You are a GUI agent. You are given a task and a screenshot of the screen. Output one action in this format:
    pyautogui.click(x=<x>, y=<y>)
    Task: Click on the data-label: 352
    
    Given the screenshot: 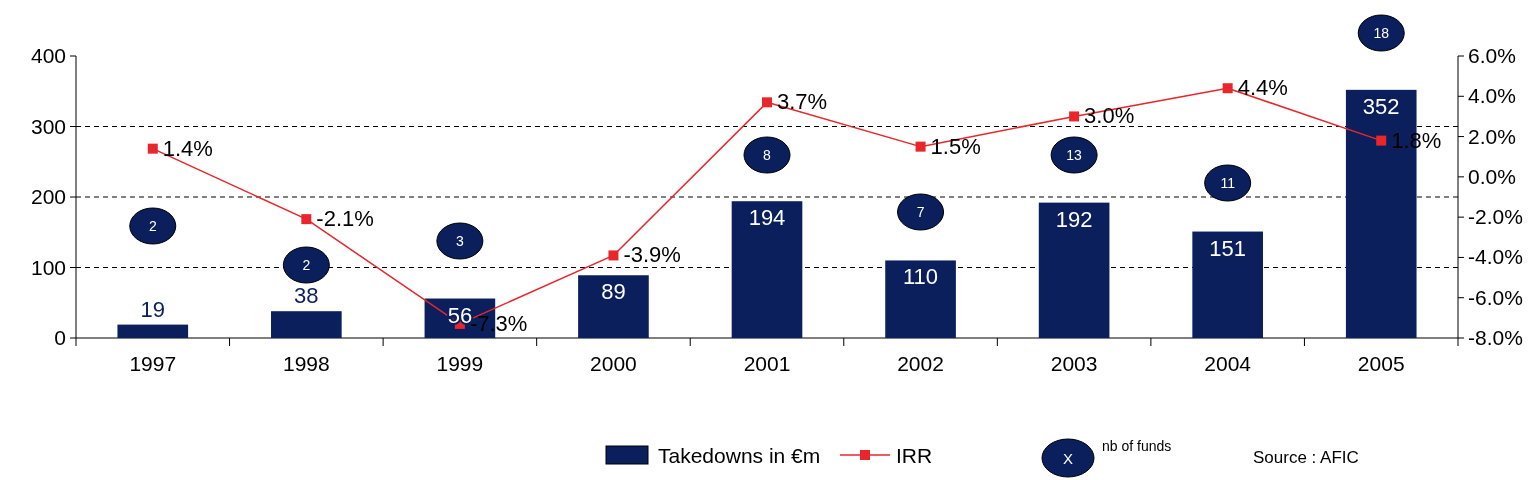 What is the action you would take?
    pyautogui.click(x=1381, y=106)
    